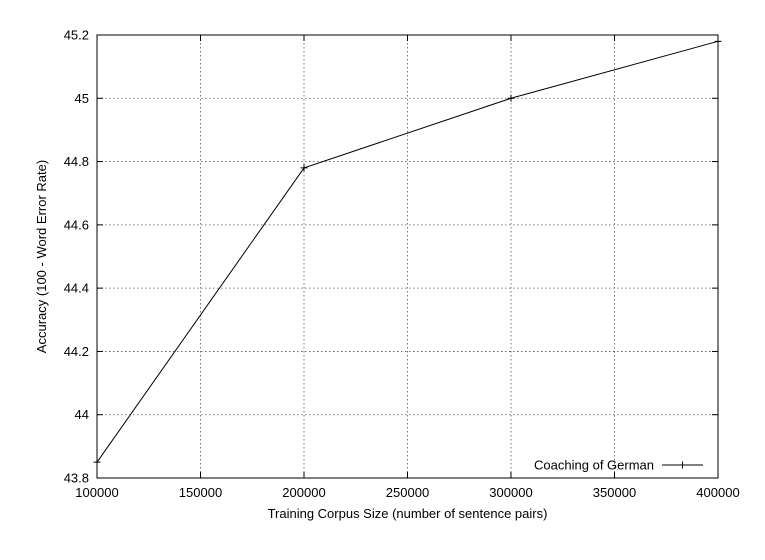 Image resolution: width=765 pixels, height=560 pixels. I want to click on x-tick-label: 350000, so click(614, 492).